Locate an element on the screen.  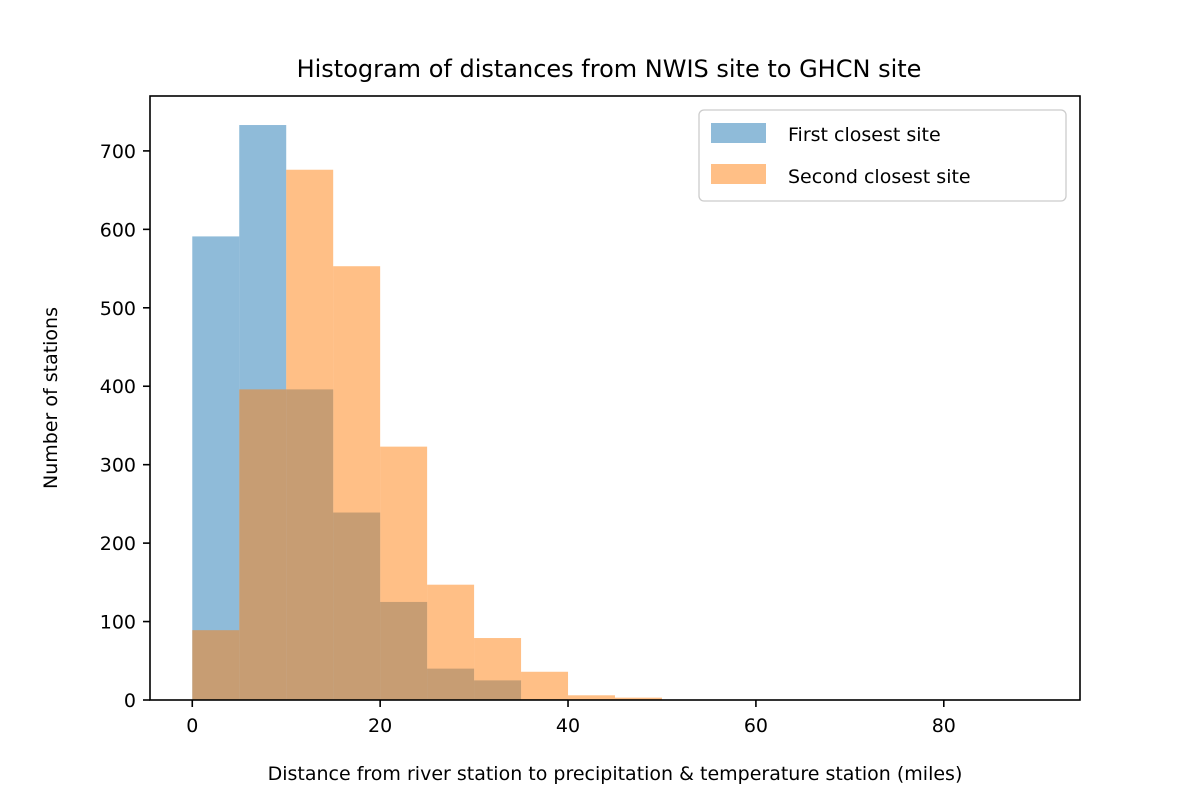
x-tick-label: 40 is located at coordinates (568, 726).